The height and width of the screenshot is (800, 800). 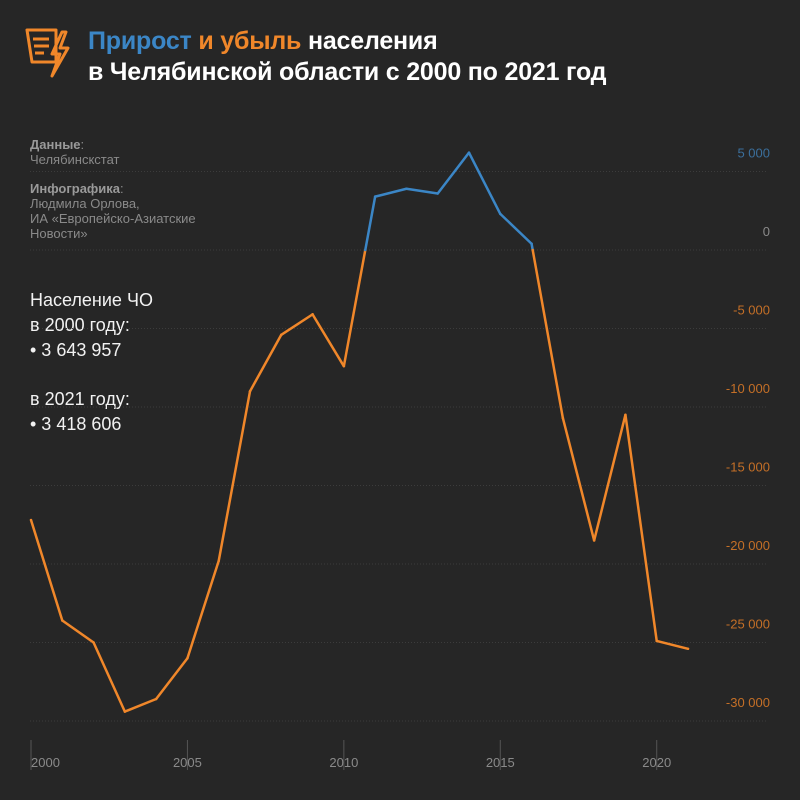 I want to click on title-negative: и убыль, so click(x=250, y=41).